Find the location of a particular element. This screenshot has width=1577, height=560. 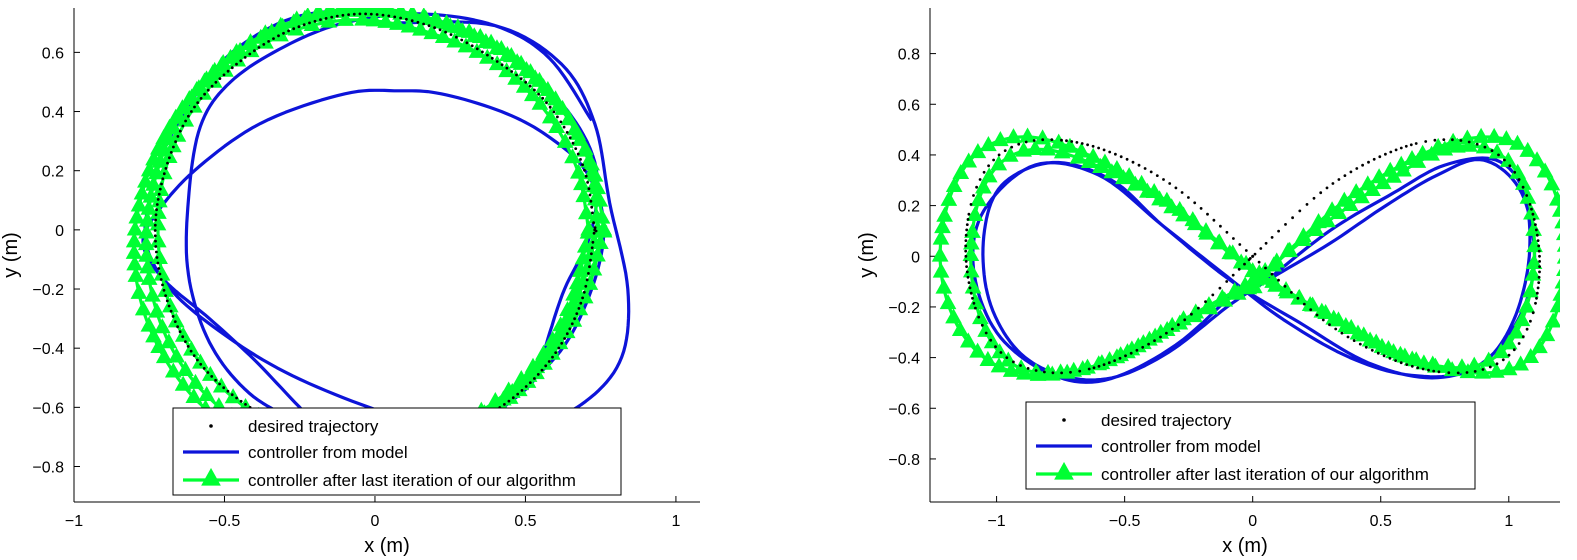

x-tick-label: 0 is located at coordinates (375, 521).